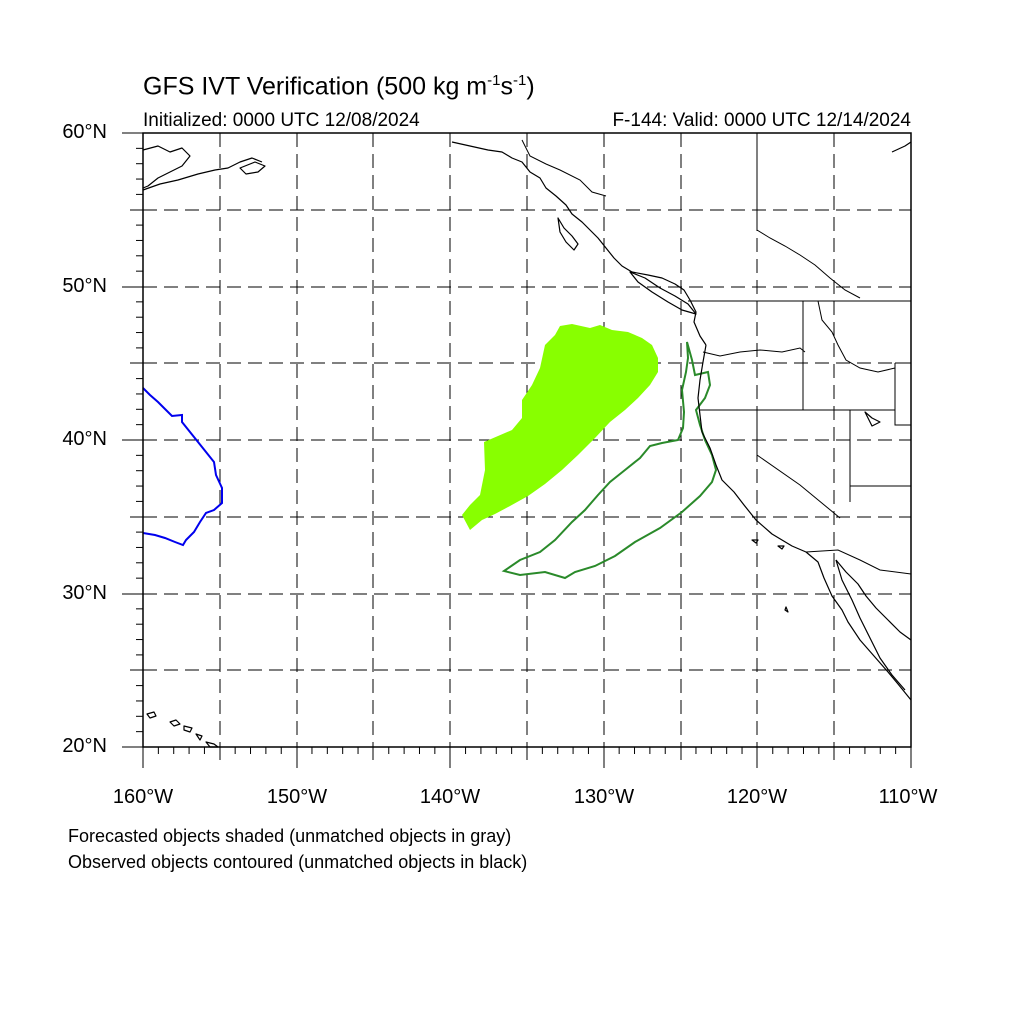 The height and width of the screenshot is (1024, 1024). I want to click on lat-label-20n: 20°N, so click(84, 746).